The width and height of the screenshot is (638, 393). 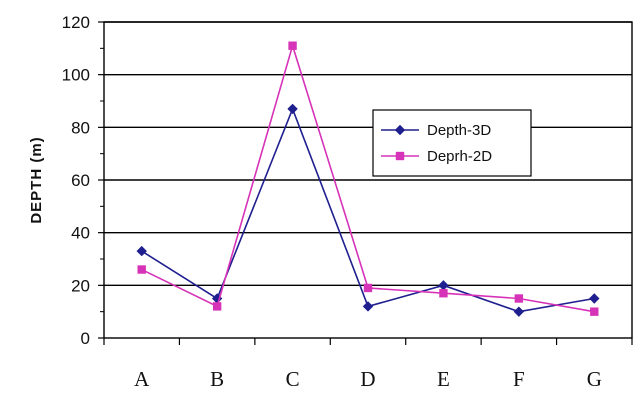 I want to click on x-tick-labels: A B C D E F G, so click(x=368, y=379).